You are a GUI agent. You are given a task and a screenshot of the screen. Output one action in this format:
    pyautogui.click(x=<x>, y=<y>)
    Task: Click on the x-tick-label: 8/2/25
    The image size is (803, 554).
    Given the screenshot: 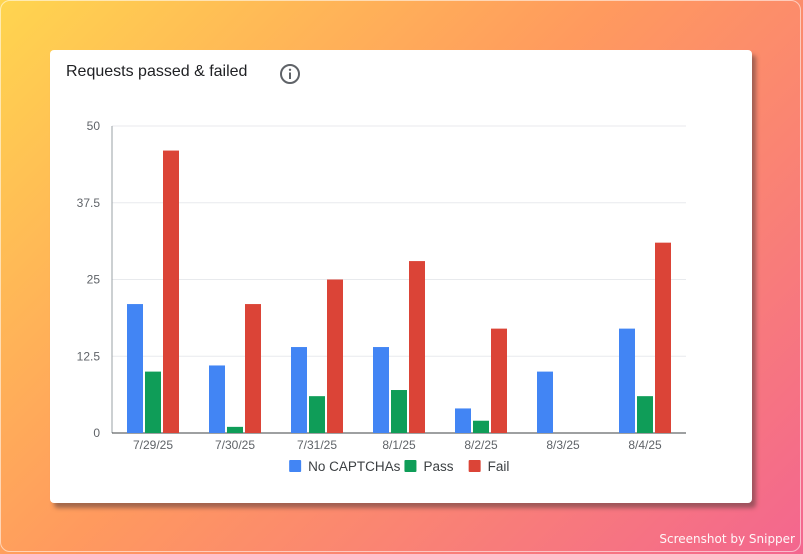 What is the action you would take?
    pyautogui.click(x=481, y=445)
    